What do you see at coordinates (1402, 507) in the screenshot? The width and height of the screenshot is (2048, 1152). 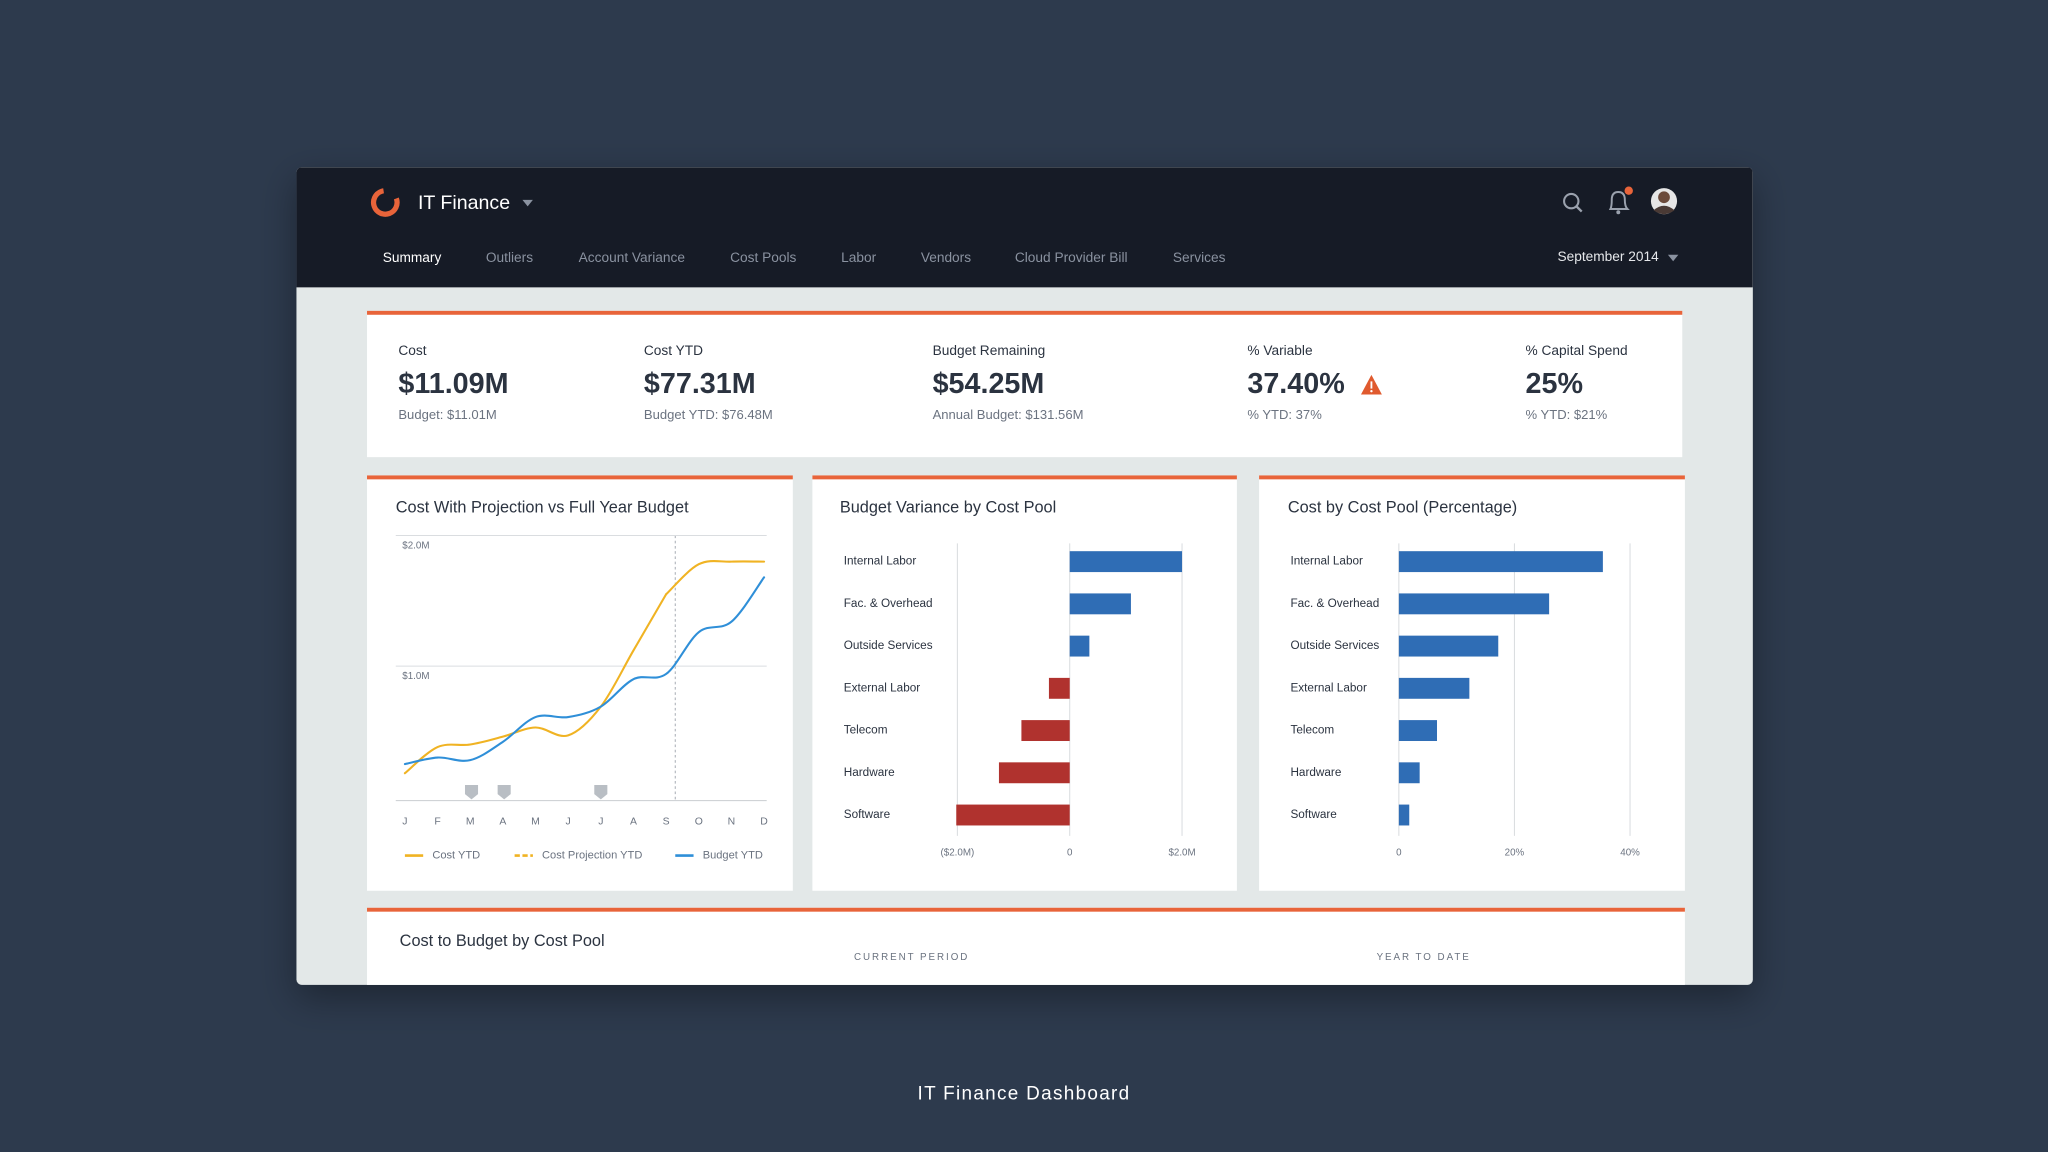 I see `chart-title: Cost by Cost Pool (Percentage)` at bounding box center [1402, 507].